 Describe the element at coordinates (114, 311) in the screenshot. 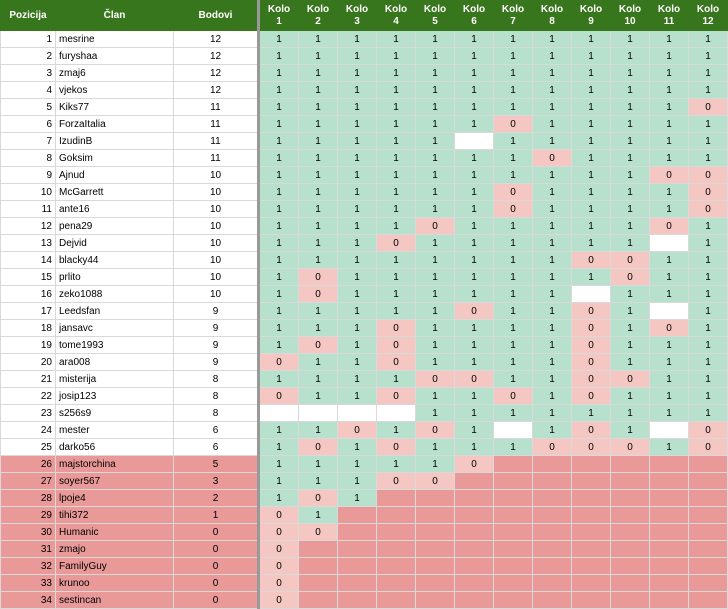

I see `member-name-cell: Leedsfan` at that location.